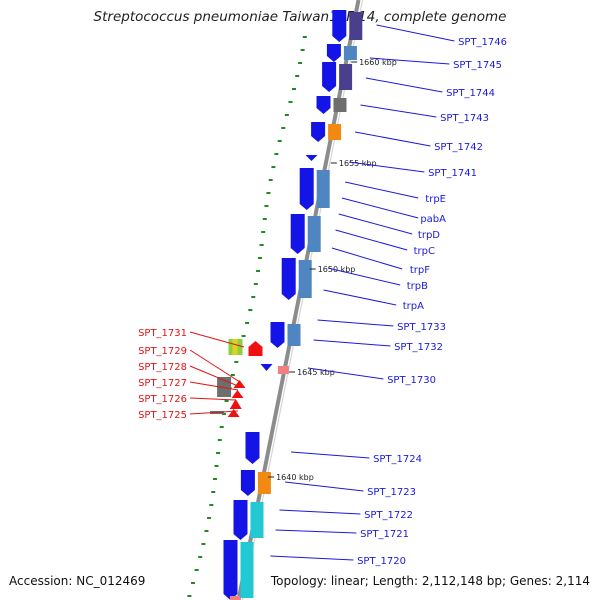 The image size is (600, 600). Describe the element at coordinates (458, 147) in the screenshot. I see `feature-label-spt_1742: SPT_1742` at that location.